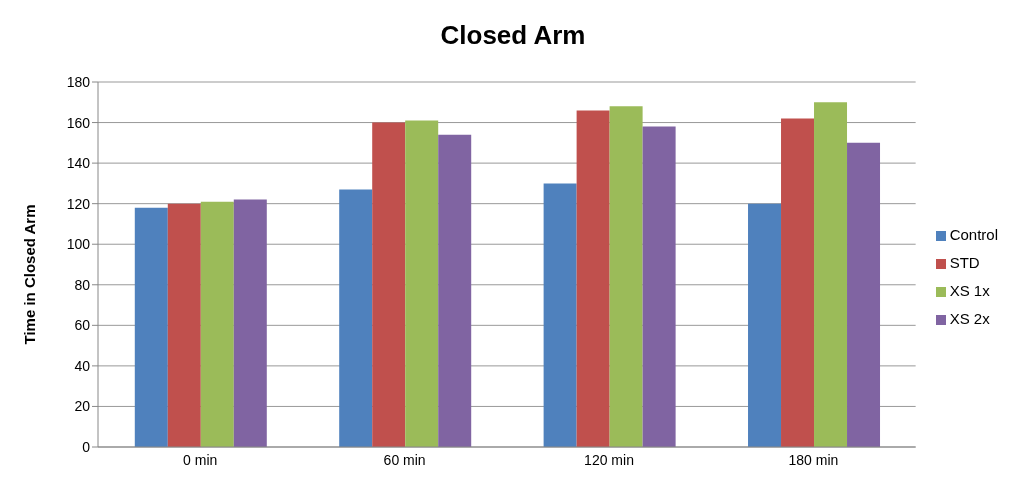 Image resolution: width=1029 pixels, height=493 pixels. I want to click on x-tick-label: 0 min, so click(200, 459).